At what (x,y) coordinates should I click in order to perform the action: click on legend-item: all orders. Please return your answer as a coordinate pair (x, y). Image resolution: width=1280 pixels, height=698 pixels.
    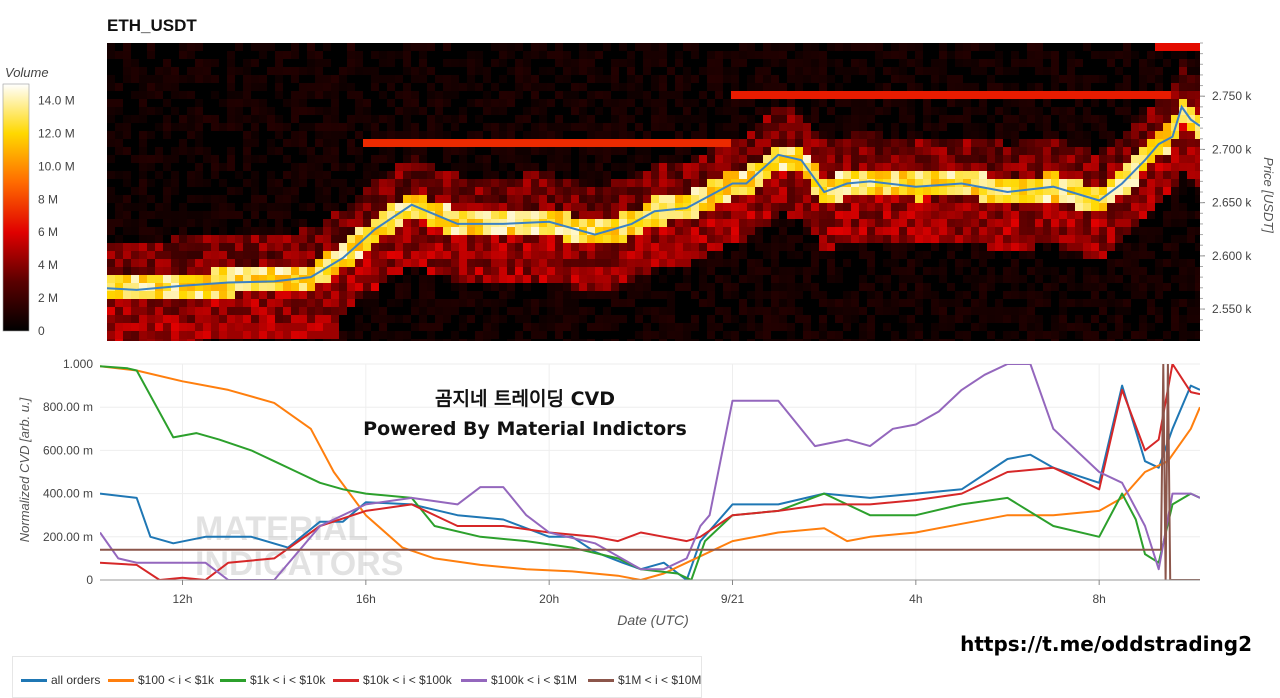
    Looking at the image, I should click on (60, 680).